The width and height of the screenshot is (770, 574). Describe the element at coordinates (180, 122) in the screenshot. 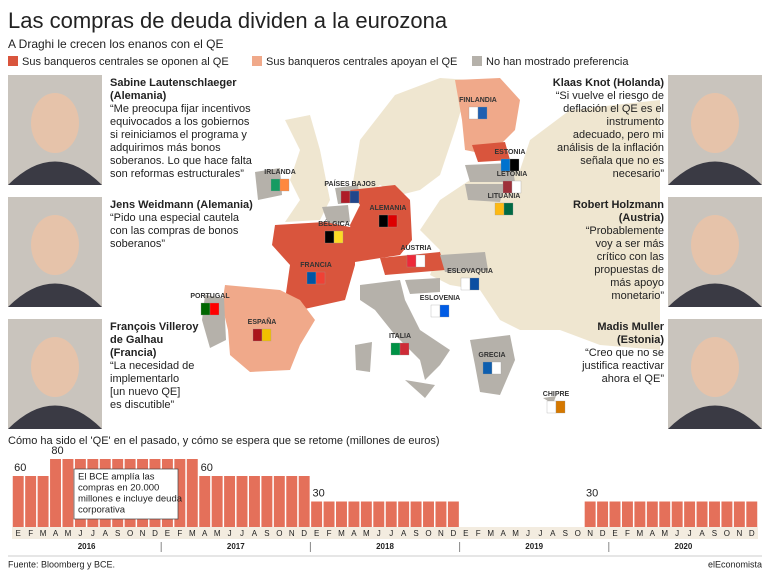

I see `quote-line: equivocados a los gobiernos` at that location.